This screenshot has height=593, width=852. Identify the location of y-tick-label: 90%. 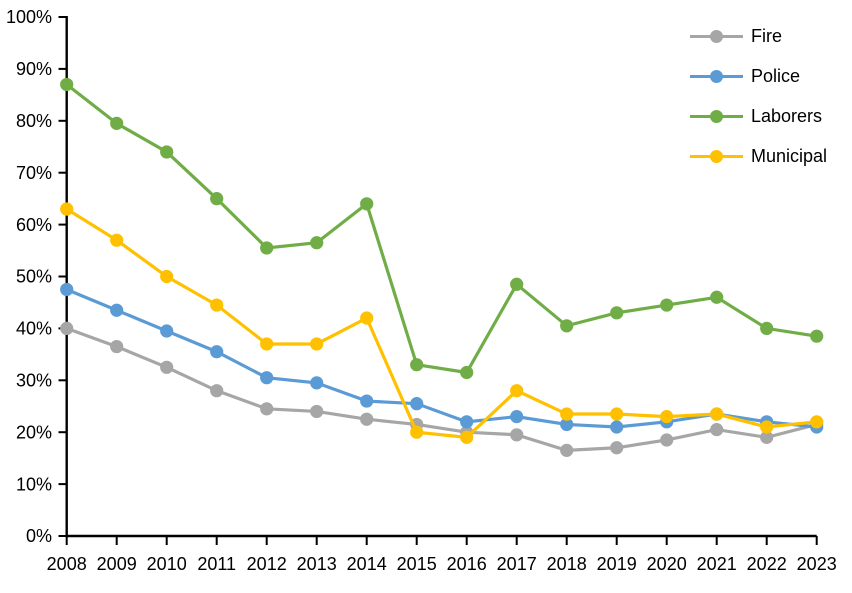
(34, 69).